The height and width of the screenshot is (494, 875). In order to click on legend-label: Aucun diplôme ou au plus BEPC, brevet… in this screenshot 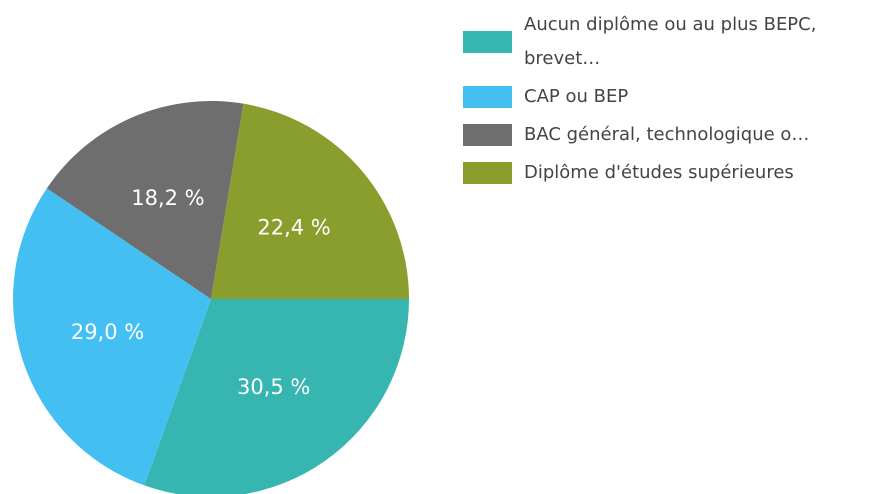, I will do `click(670, 41)`.